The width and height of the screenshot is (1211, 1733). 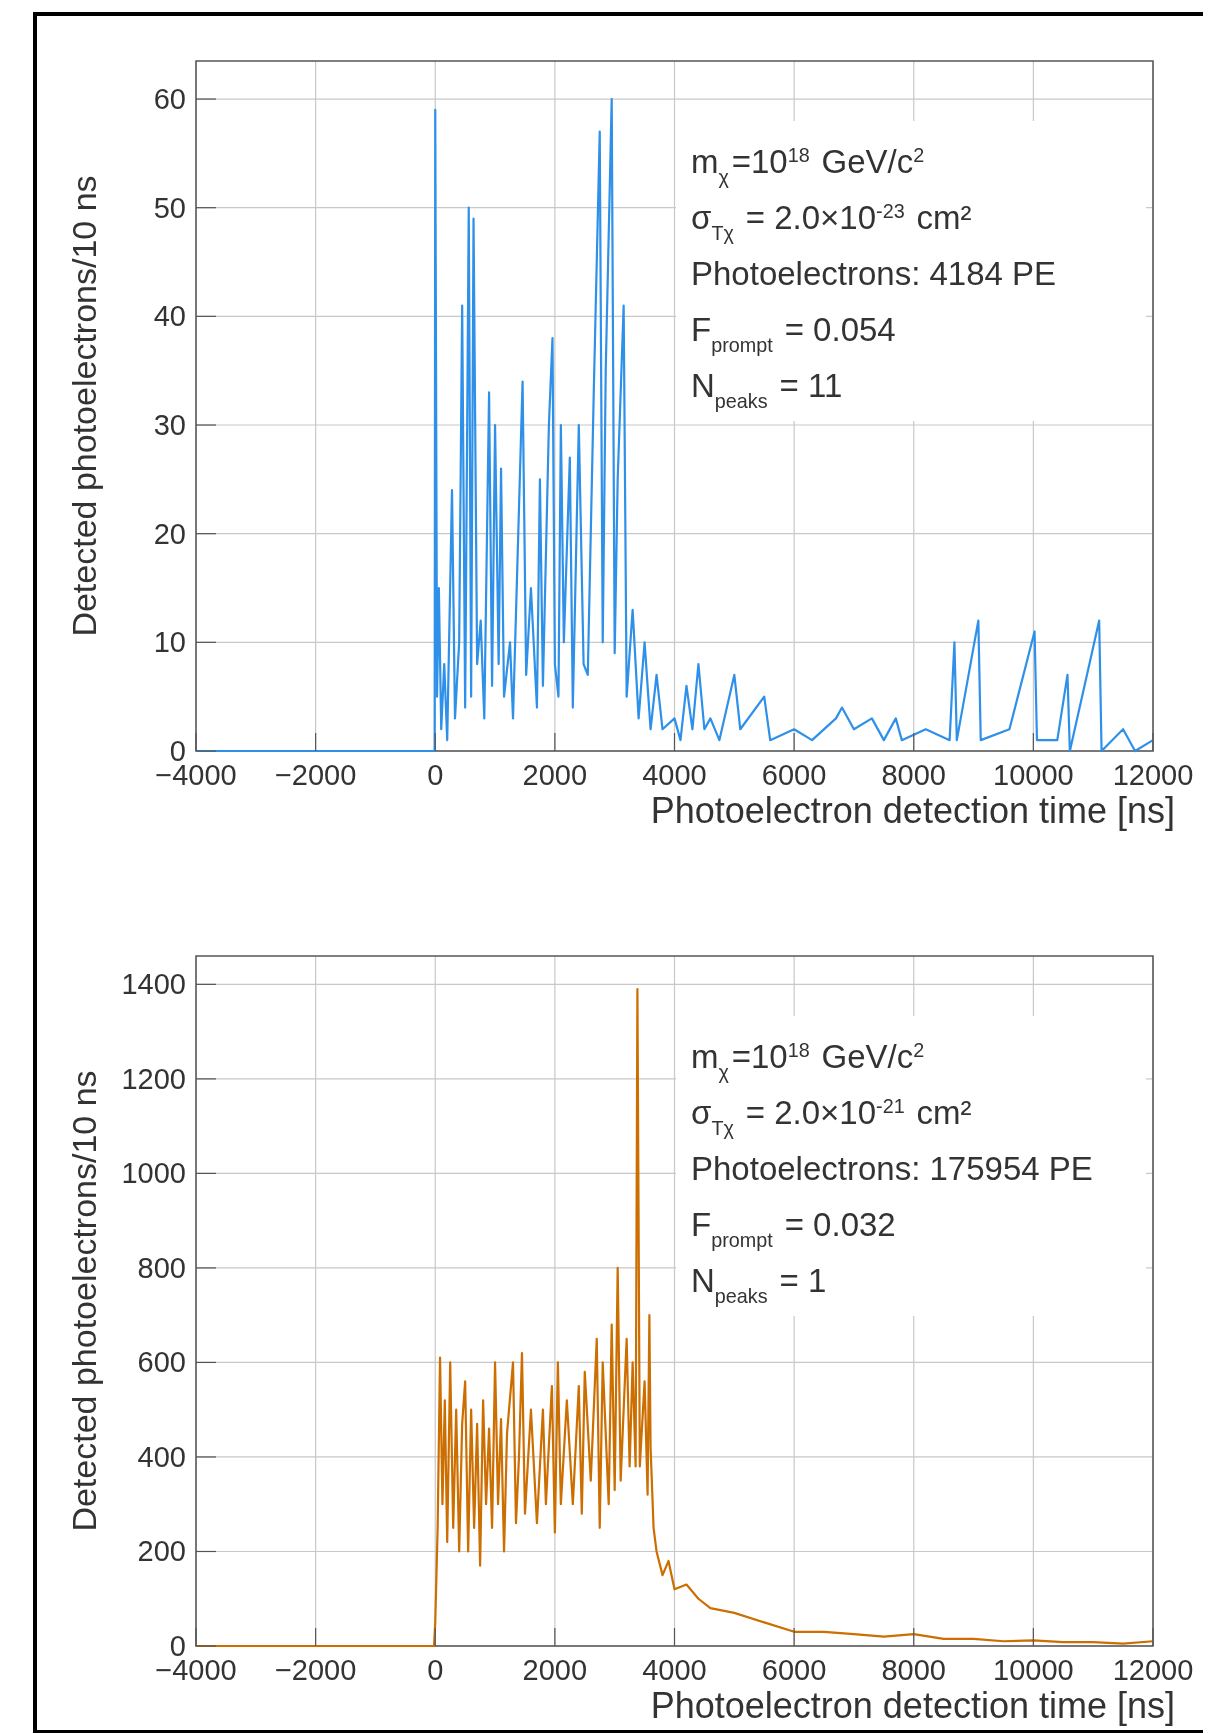 What do you see at coordinates (161, 1267) in the screenshot?
I see `y-tick-label: 800` at bounding box center [161, 1267].